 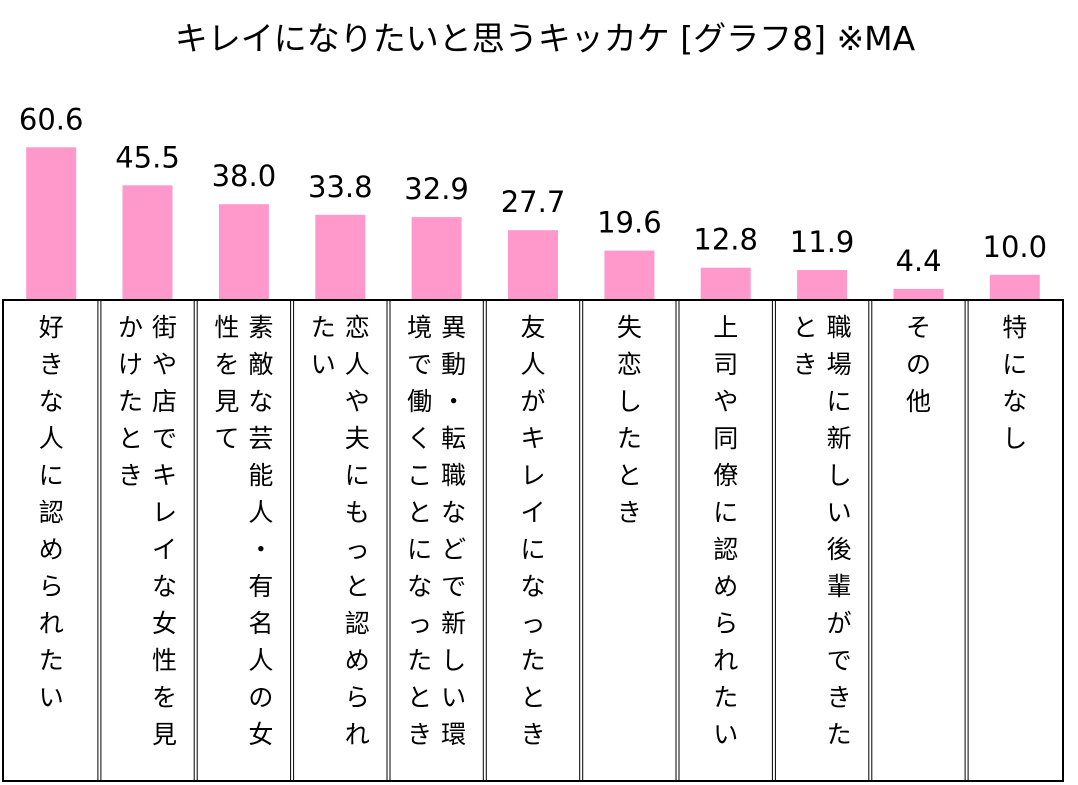 I want to click on category-char: 異, so click(x=453, y=327).